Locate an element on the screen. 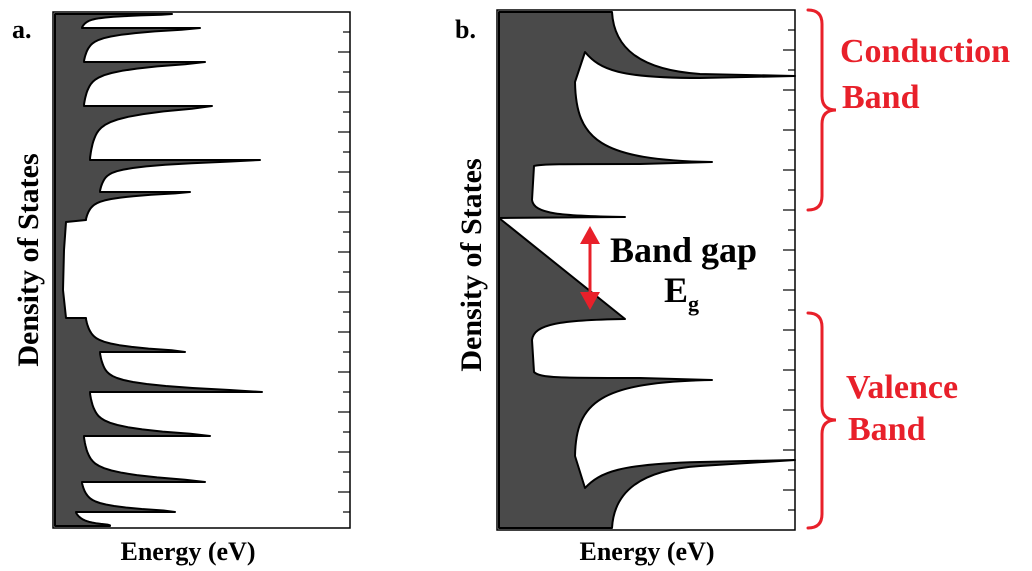 The width and height of the screenshot is (1032, 571). band-gap-symbol: Eg is located at coordinates (681, 293).